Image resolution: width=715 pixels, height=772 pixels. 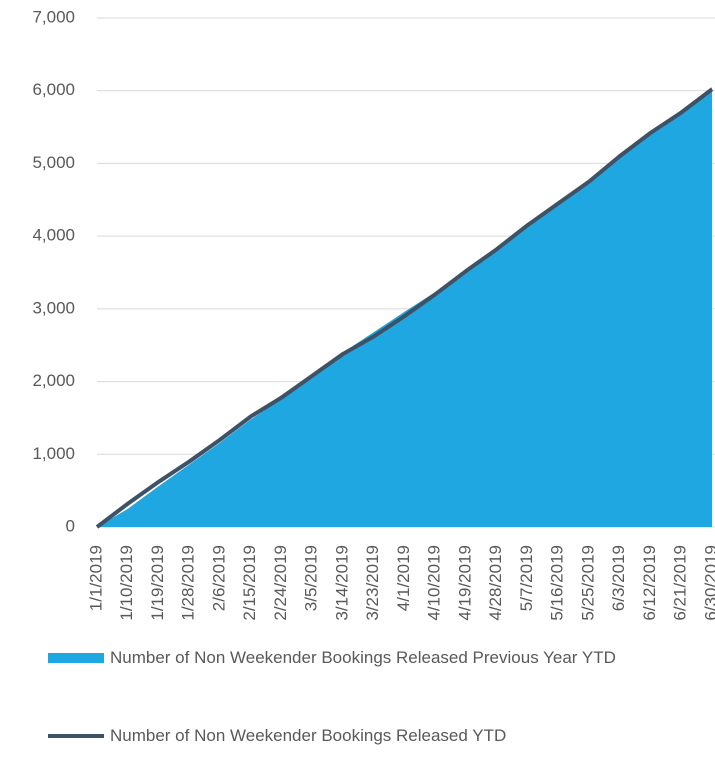 I want to click on x-tick-label: 1/10/2019, so click(x=126, y=583).